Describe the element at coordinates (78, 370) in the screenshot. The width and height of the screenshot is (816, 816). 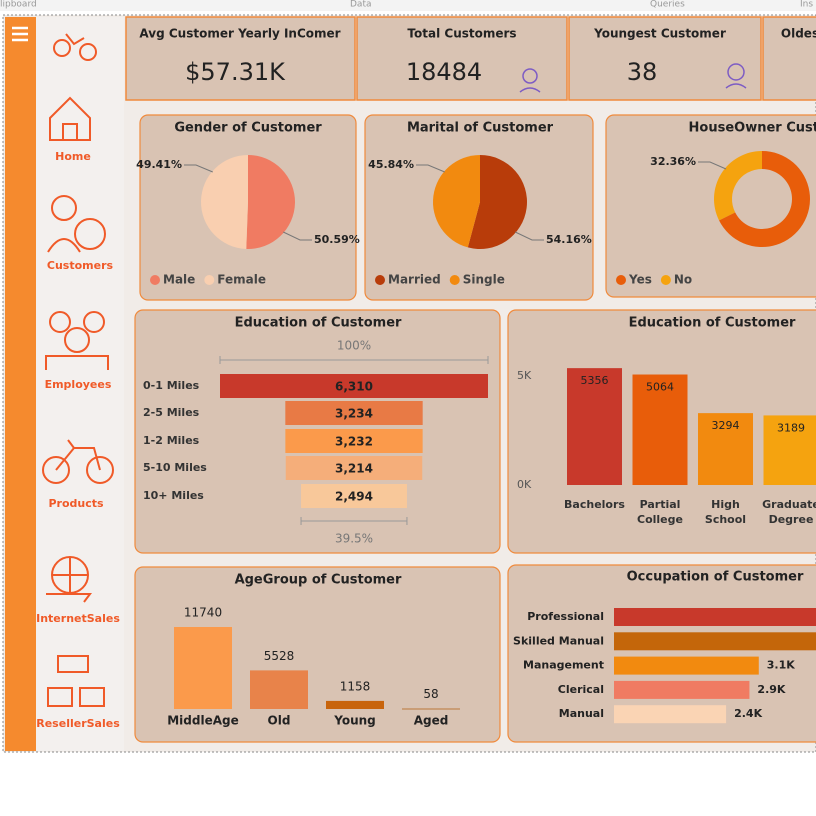
I see `nav-icons` at that location.